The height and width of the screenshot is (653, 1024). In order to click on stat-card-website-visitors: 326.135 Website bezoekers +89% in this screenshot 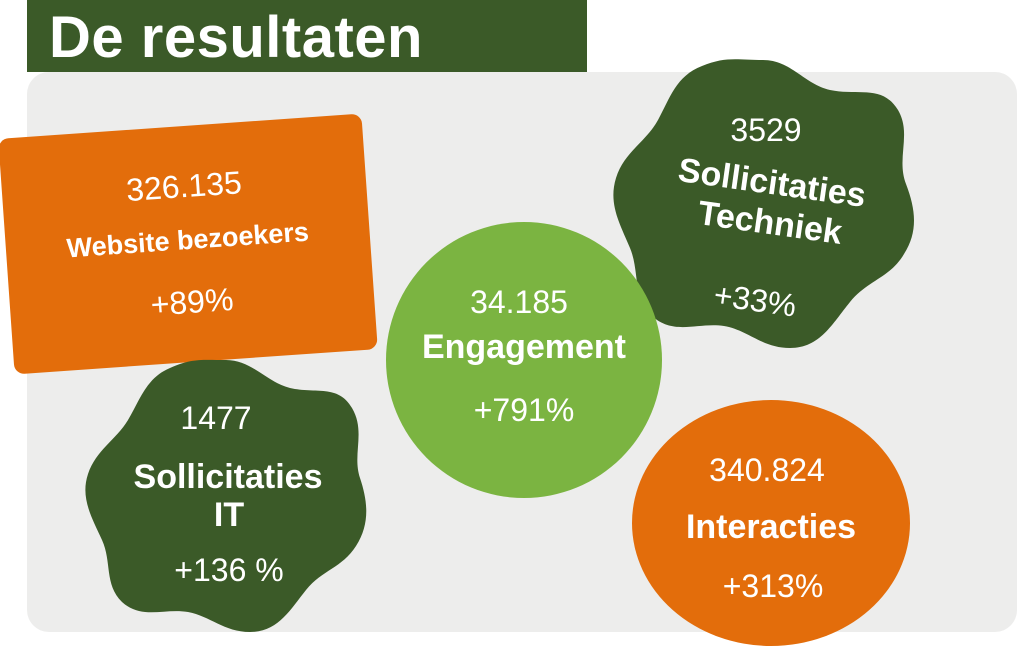, I will do `click(189, 244)`.